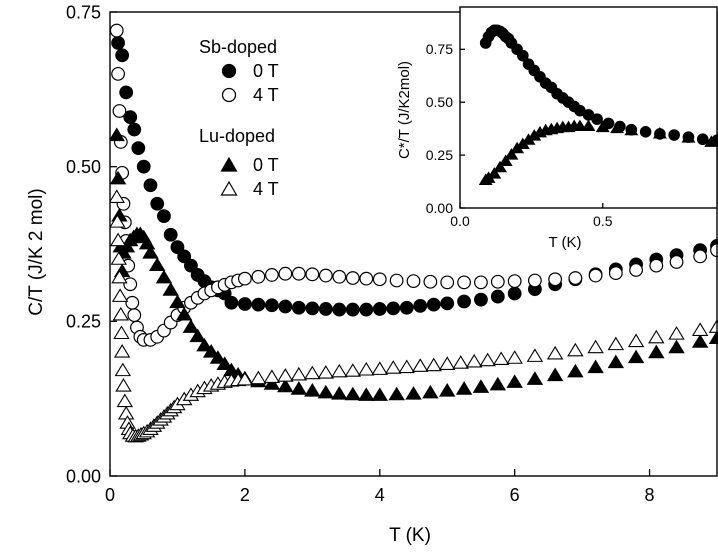  What do you see at coordinates (110, 495) in the screenshot?
I see `x-tick-label: 0` at bounding box center [110, 495].